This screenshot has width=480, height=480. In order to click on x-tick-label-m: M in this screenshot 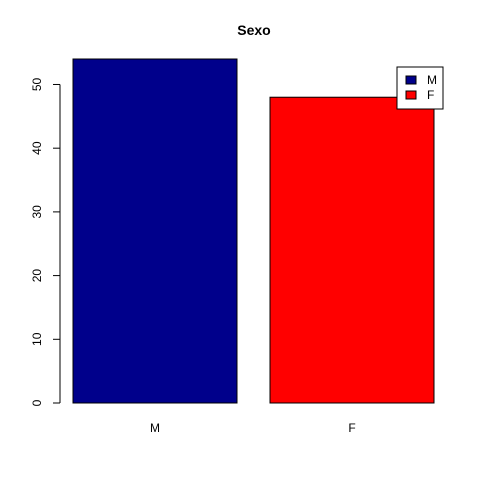, I will do `click(155, 428)`.